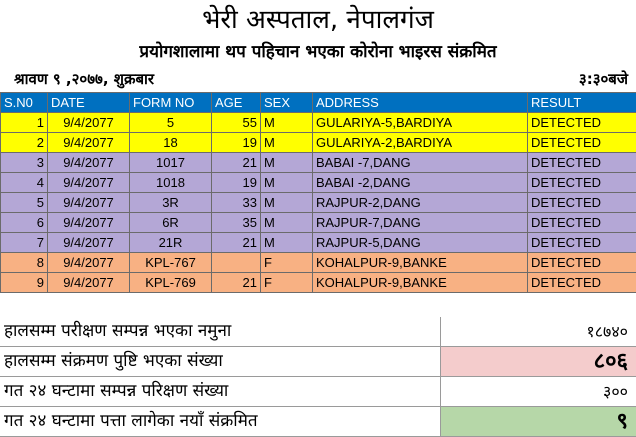 This screenshot has height=437, width=636. What do you see at coordinates (24, 283) in the screenshot?
I see `cell-sn: 9` at bounding box center [24, 283].